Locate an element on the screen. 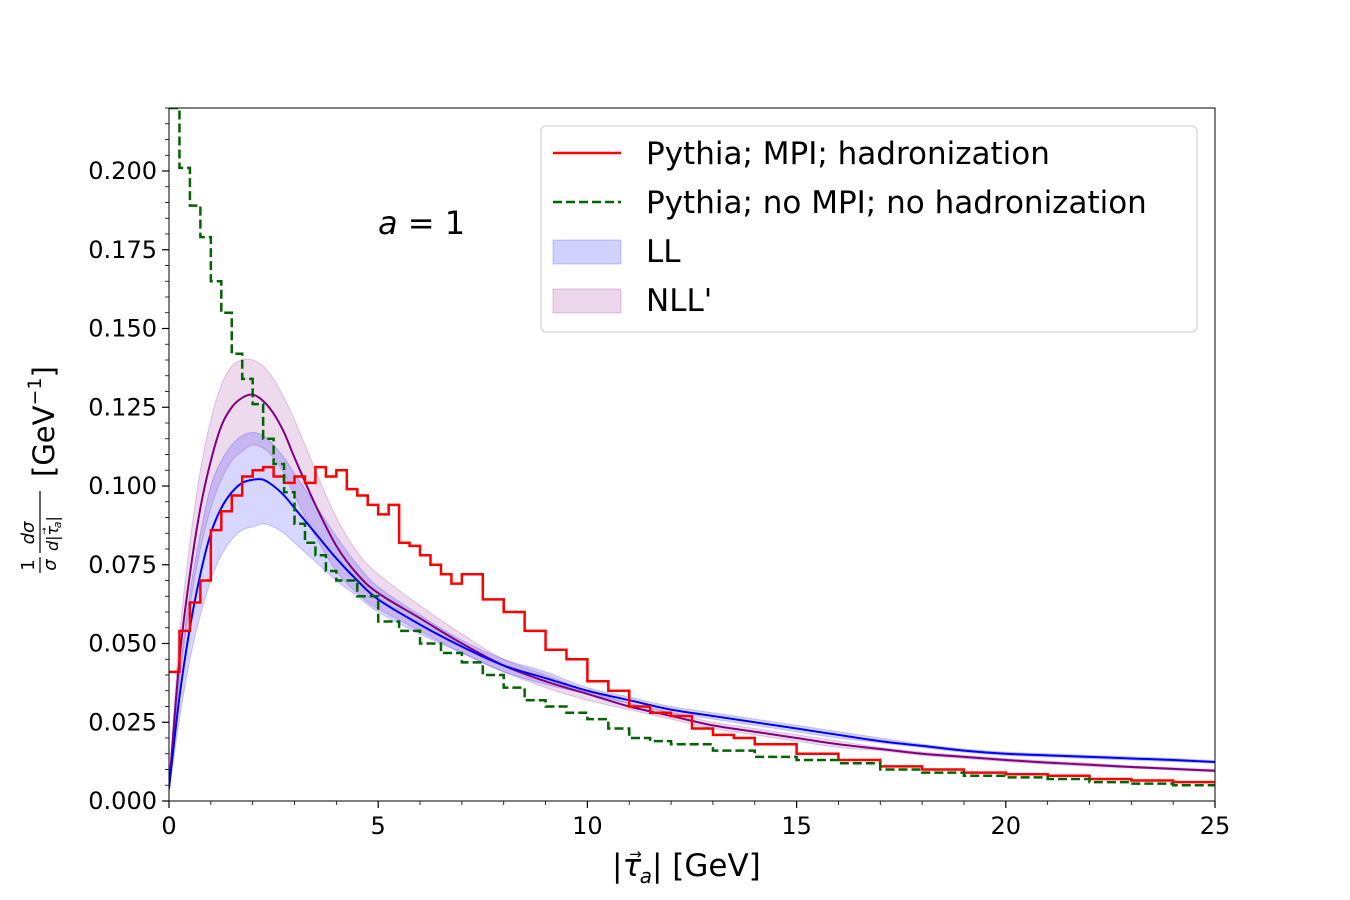 The image size is (1350, 900). y-tick-label: 0.200 is located at coordinates (122, 171).